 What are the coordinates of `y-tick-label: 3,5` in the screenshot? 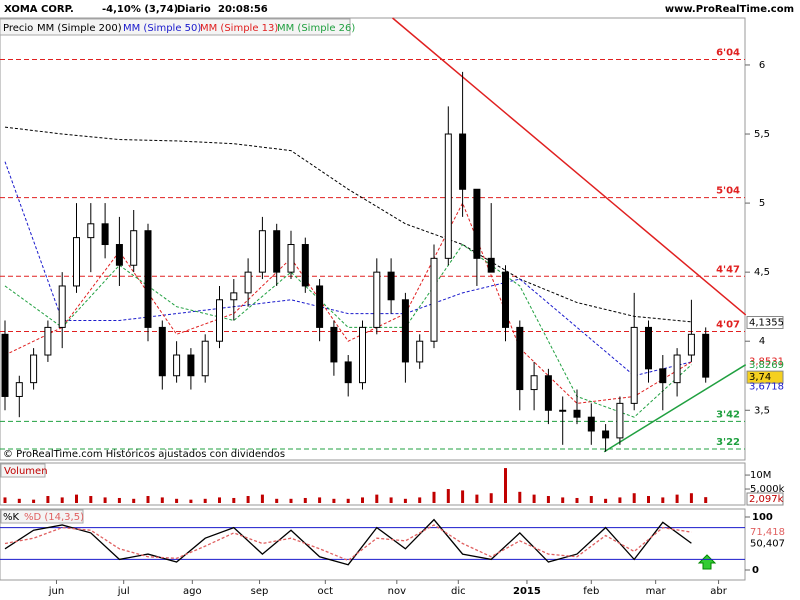 It's located at (762, 410).